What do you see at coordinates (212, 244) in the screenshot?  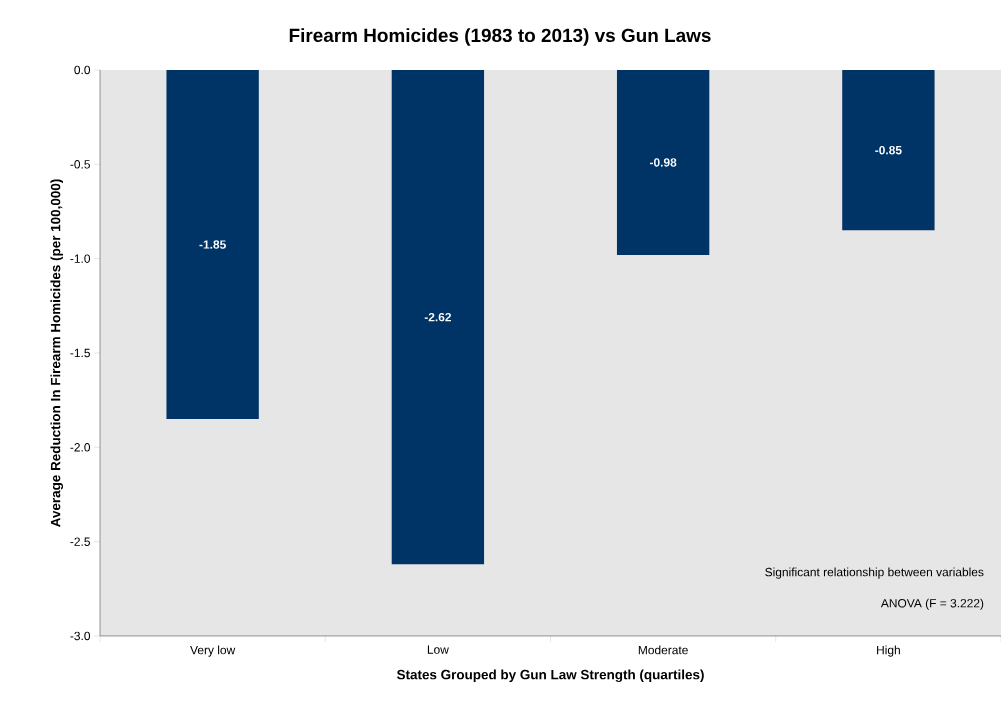 I see `data-label: -1.85` at bounding box center [212, 244].